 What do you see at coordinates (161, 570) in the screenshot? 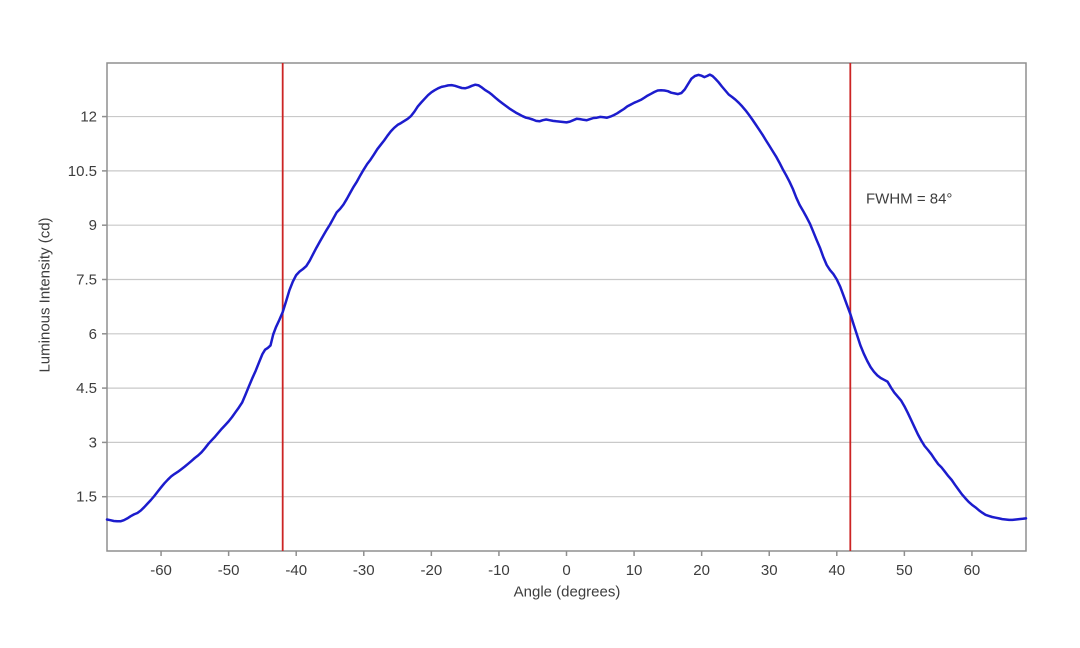
I see `x-tick-label--60: -60` at bounding box center [161, 570].